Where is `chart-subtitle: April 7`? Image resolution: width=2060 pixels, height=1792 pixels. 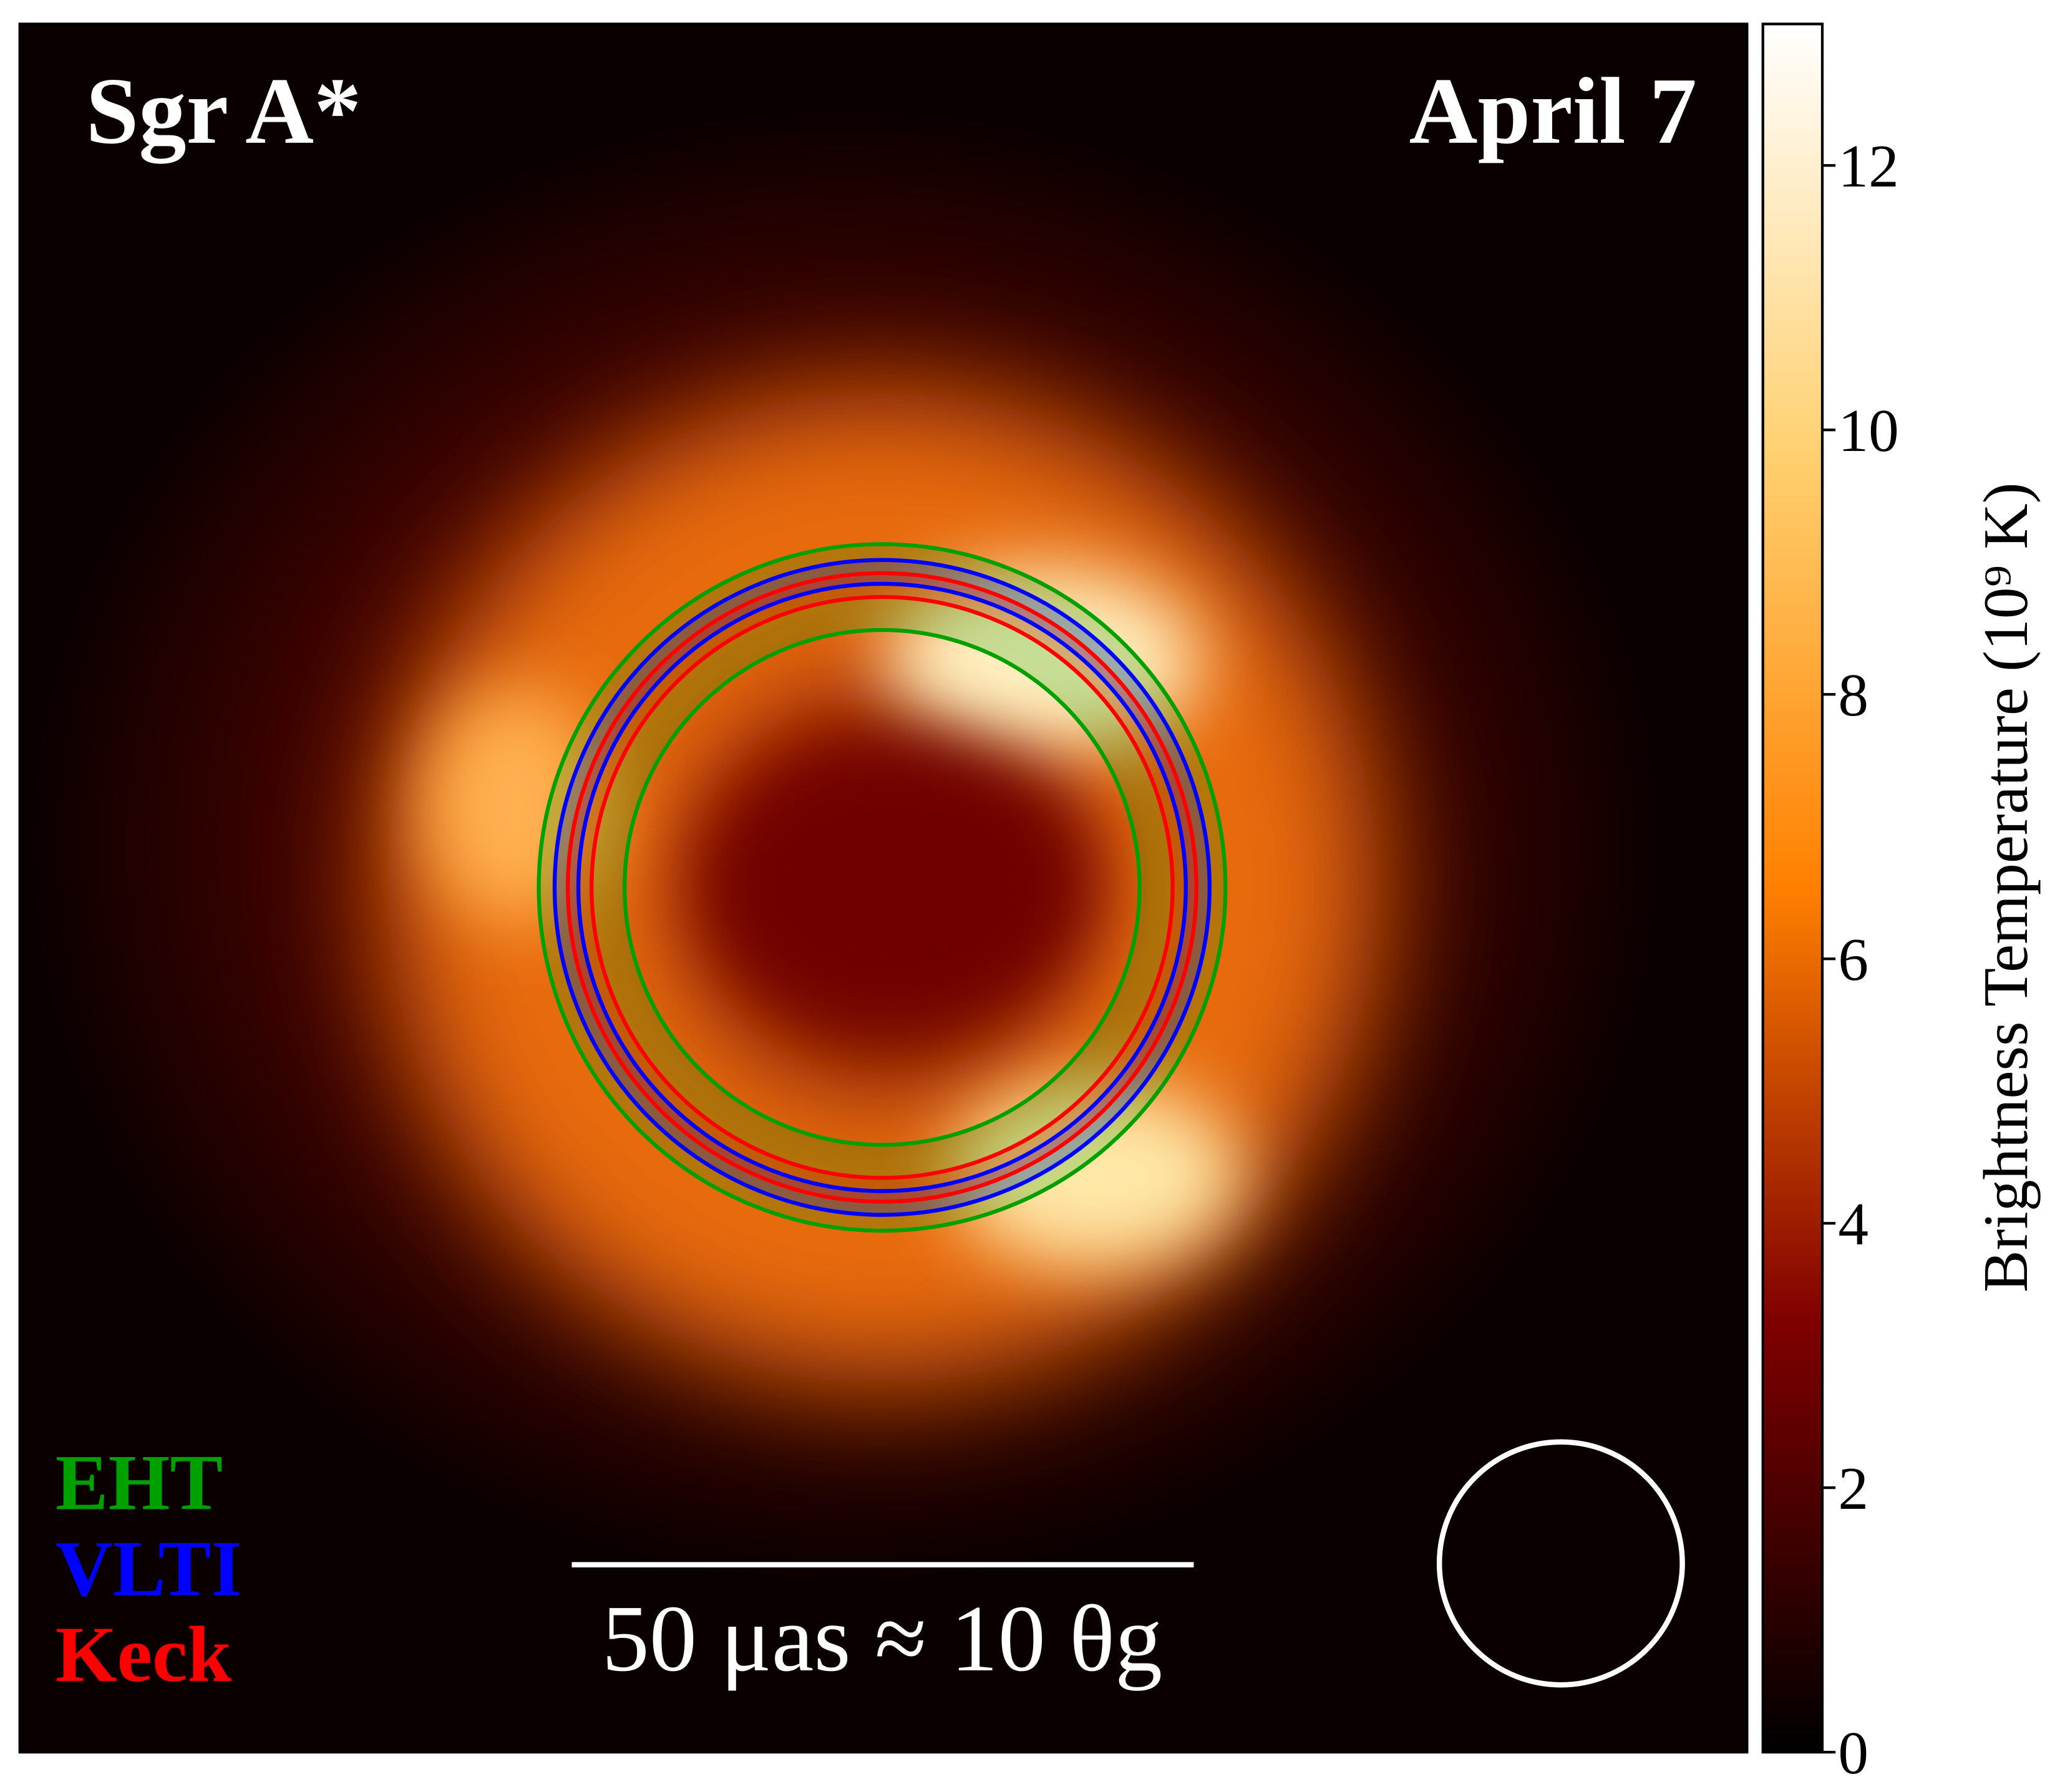
chart-subtitle: April 7 is located at coordinates (1553, 110).